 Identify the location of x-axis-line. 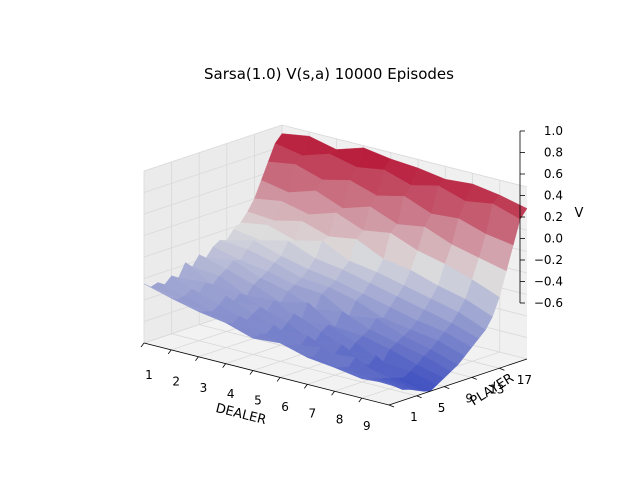
(266, 374).